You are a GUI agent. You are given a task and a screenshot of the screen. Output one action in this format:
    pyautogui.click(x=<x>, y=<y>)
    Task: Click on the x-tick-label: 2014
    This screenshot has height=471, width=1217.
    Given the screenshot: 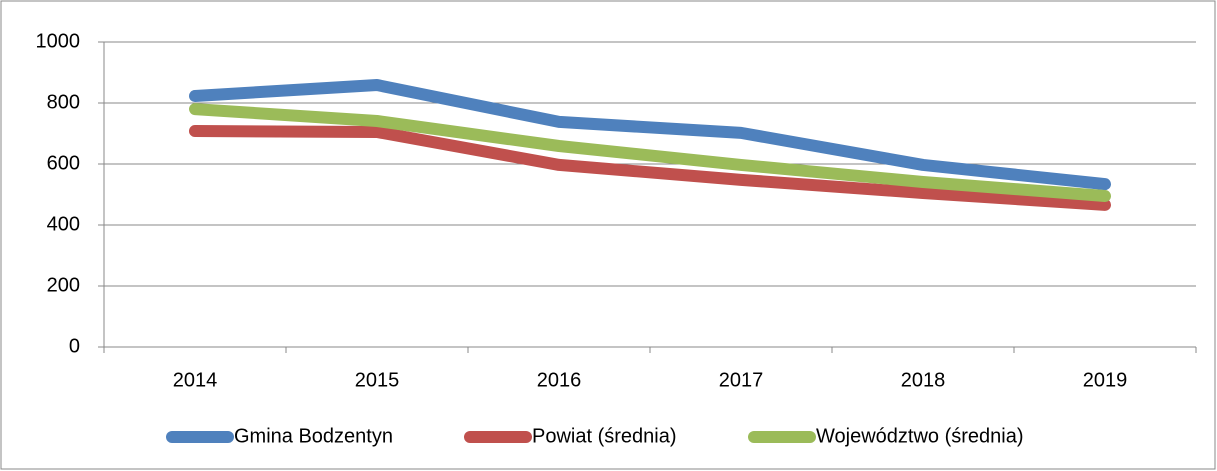 What is the action you would take?
    pyautogui.click(x=195, y=380)
    